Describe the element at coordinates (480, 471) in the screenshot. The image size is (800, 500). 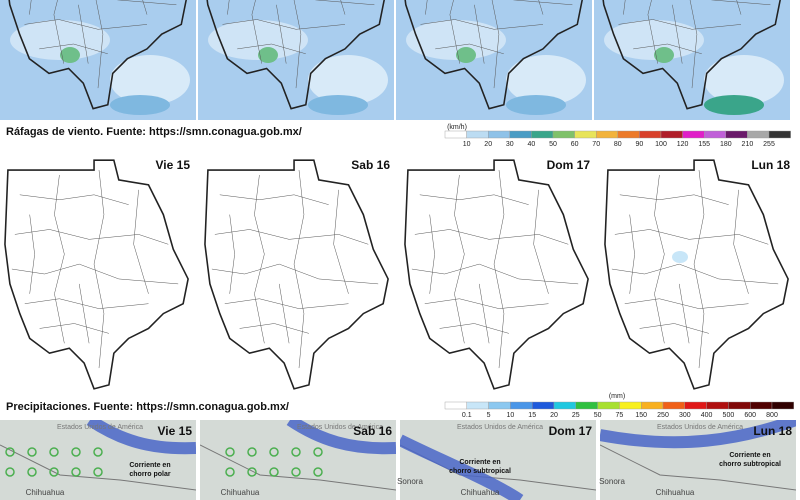
I see `current-label: chorro subtropical` at that location.